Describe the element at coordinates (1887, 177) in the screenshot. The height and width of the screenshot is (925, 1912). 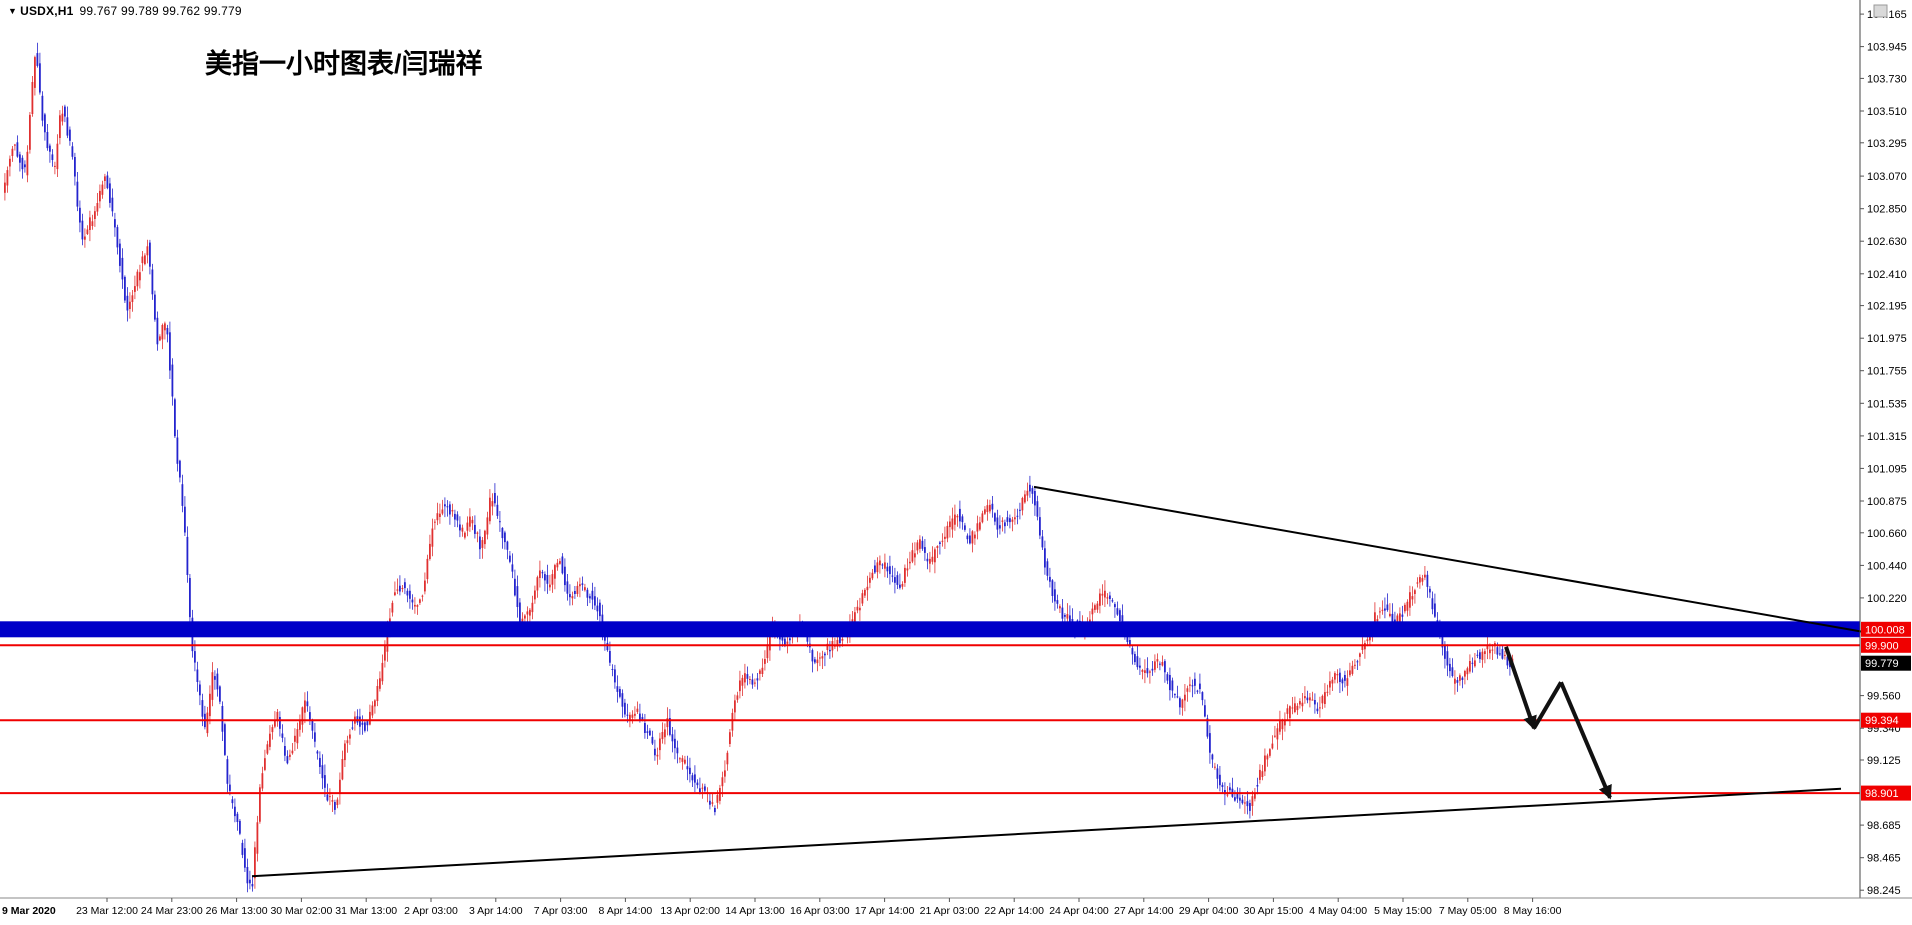
I see `y-axis-price-label: 103.070` at that location.